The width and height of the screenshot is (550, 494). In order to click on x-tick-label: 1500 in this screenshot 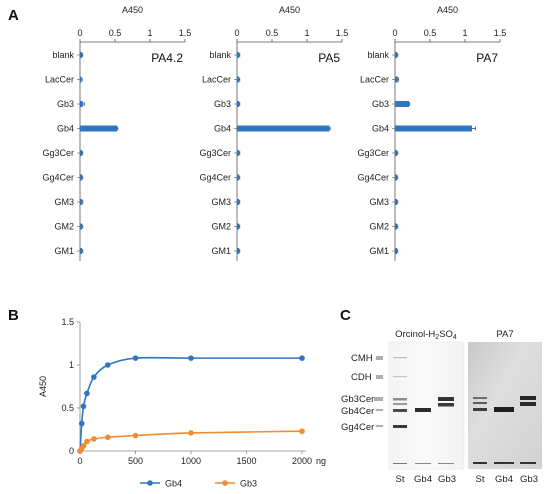, I will do `click(246, 461)`.